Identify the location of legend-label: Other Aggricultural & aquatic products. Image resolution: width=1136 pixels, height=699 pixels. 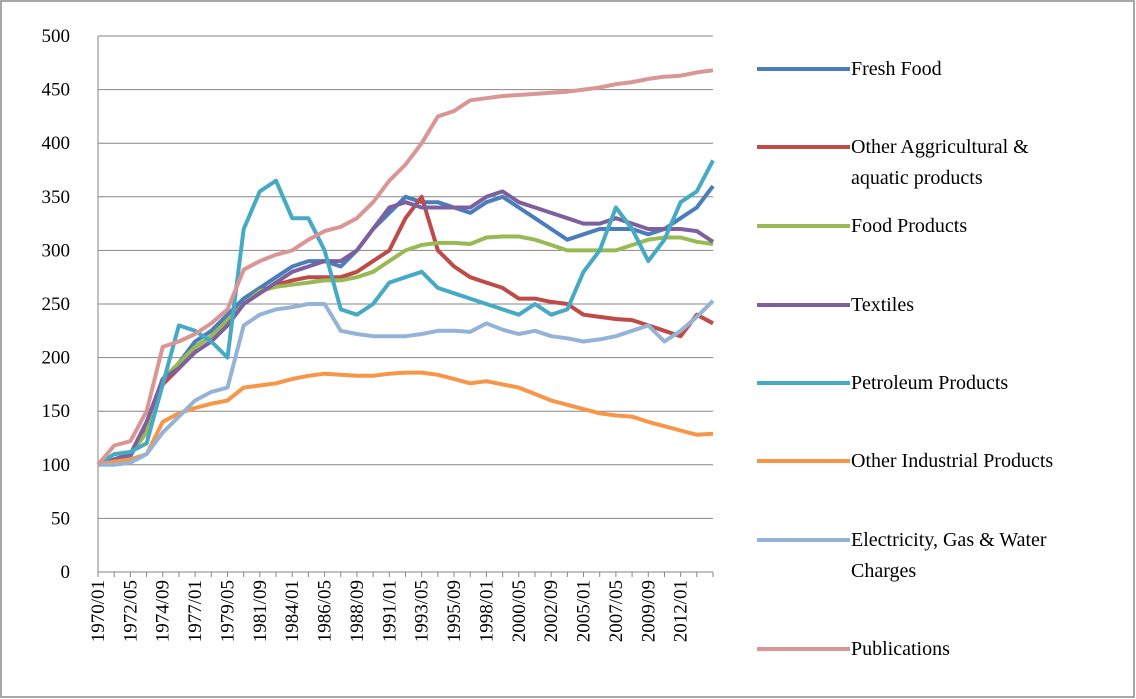
(940, 162).